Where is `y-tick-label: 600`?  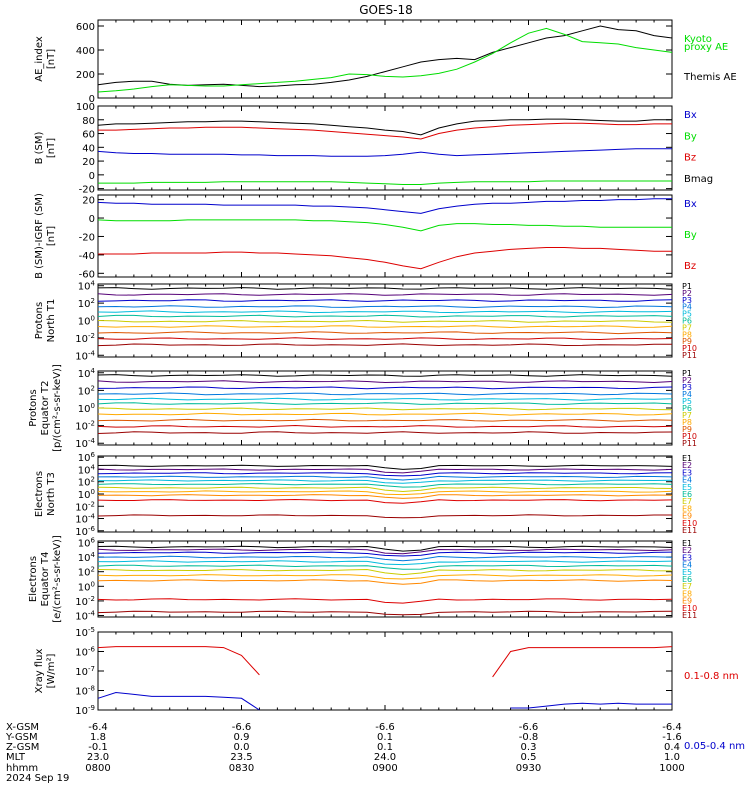 y-tick-label: 600 is located at coordinates (85, 27).